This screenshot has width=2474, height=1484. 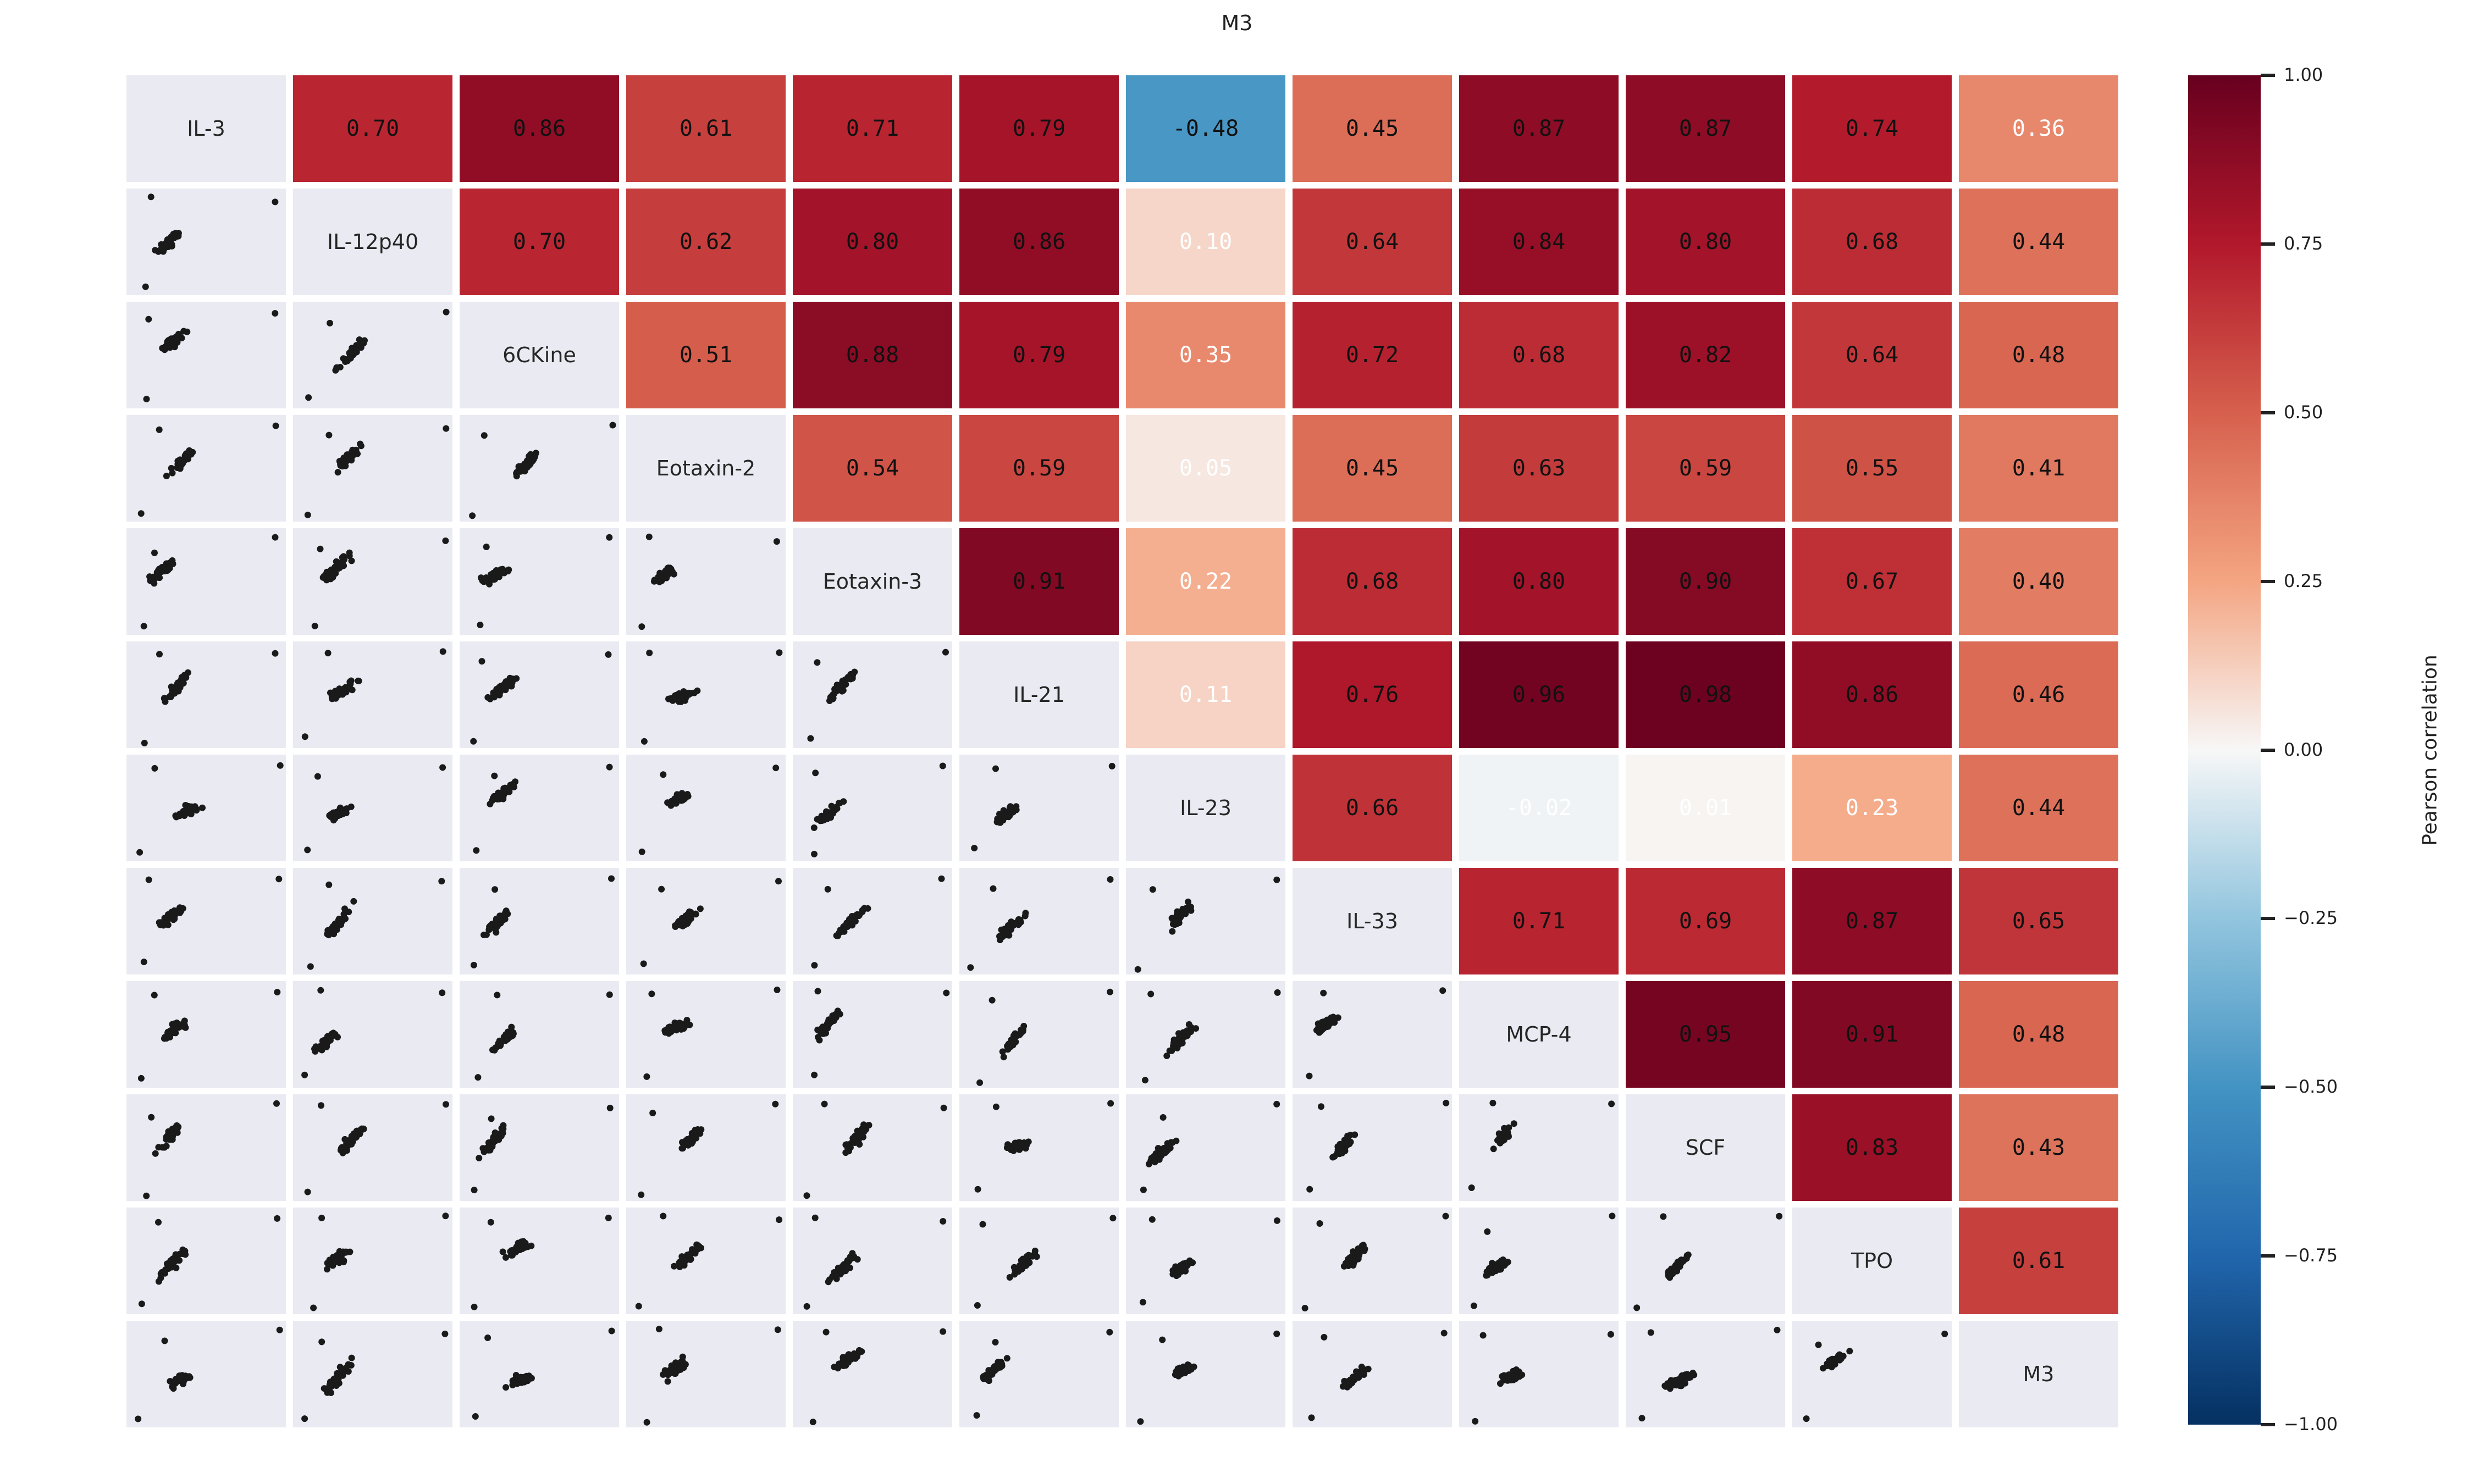 I want to click on correlation-cell: 0.98, so click(x=1706, y=694).